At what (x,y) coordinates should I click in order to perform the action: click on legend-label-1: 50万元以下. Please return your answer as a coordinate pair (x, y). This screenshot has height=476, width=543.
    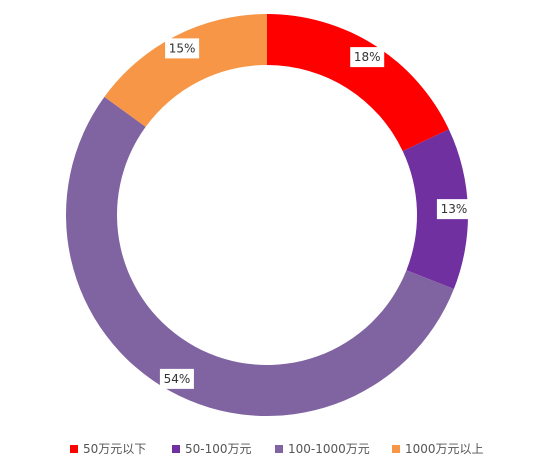
    Looking at the image, I should click on (114, 449).